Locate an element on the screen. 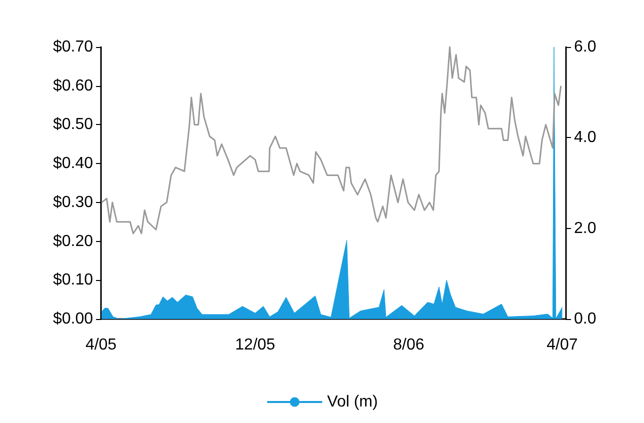  y-tick-label: $0.10 is located at coordinates (73, 280).